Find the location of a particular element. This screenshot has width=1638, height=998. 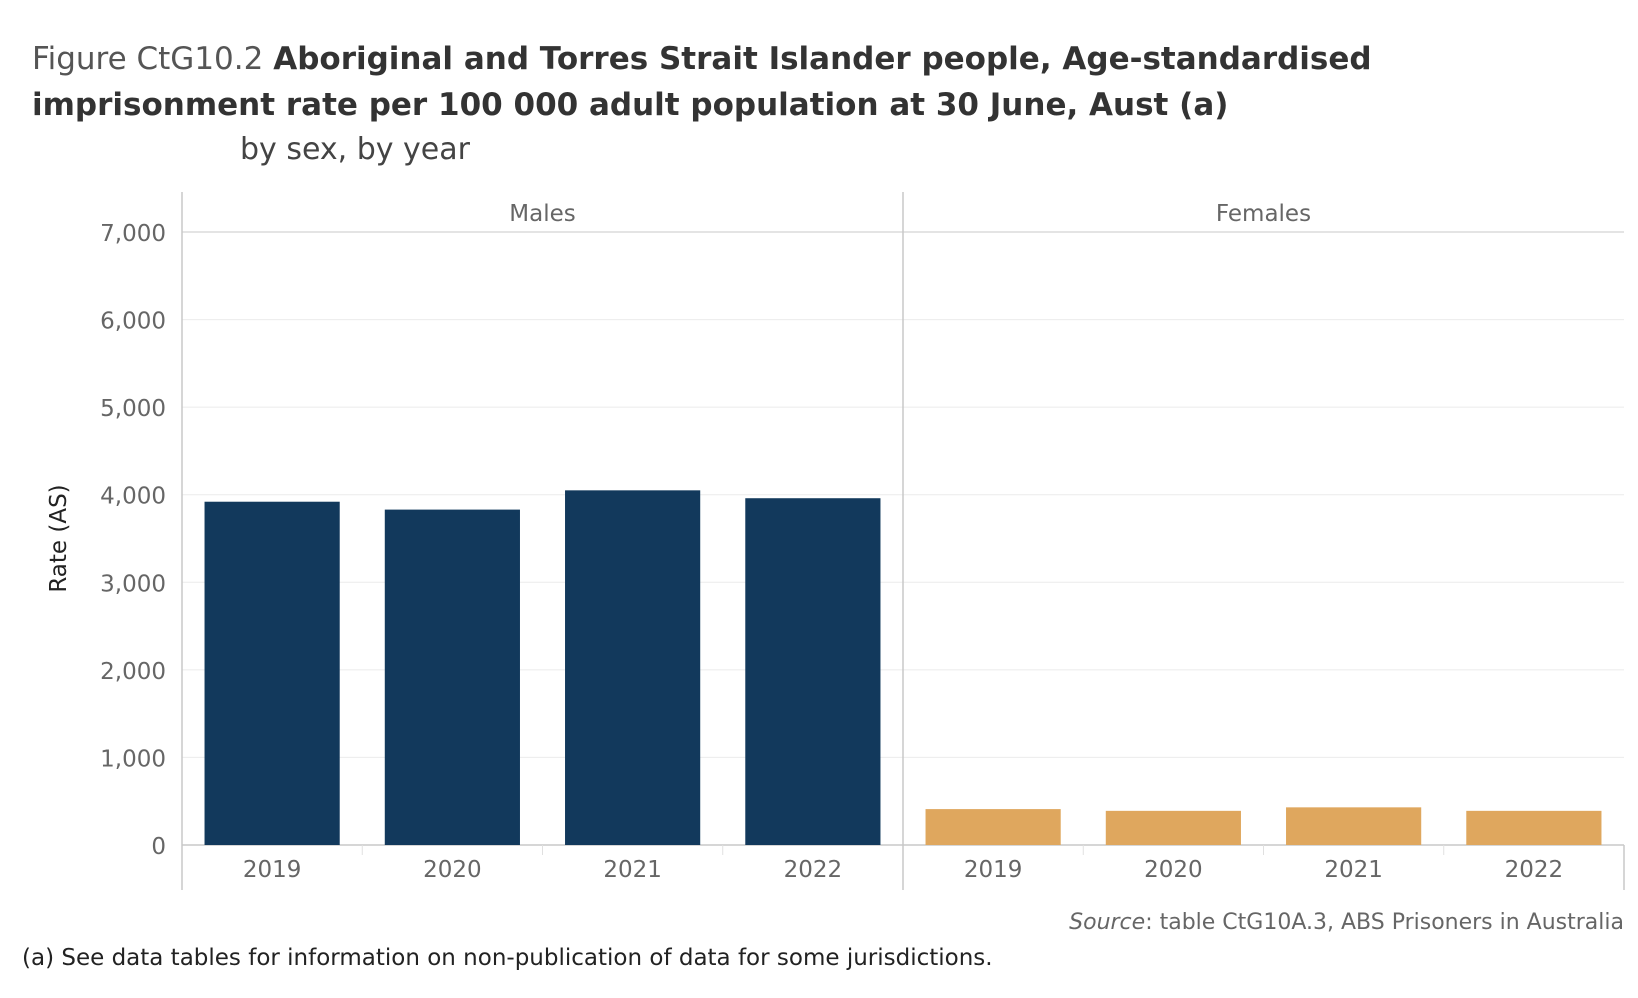

bar-females-2020 is located at coordinates (1173, 827).